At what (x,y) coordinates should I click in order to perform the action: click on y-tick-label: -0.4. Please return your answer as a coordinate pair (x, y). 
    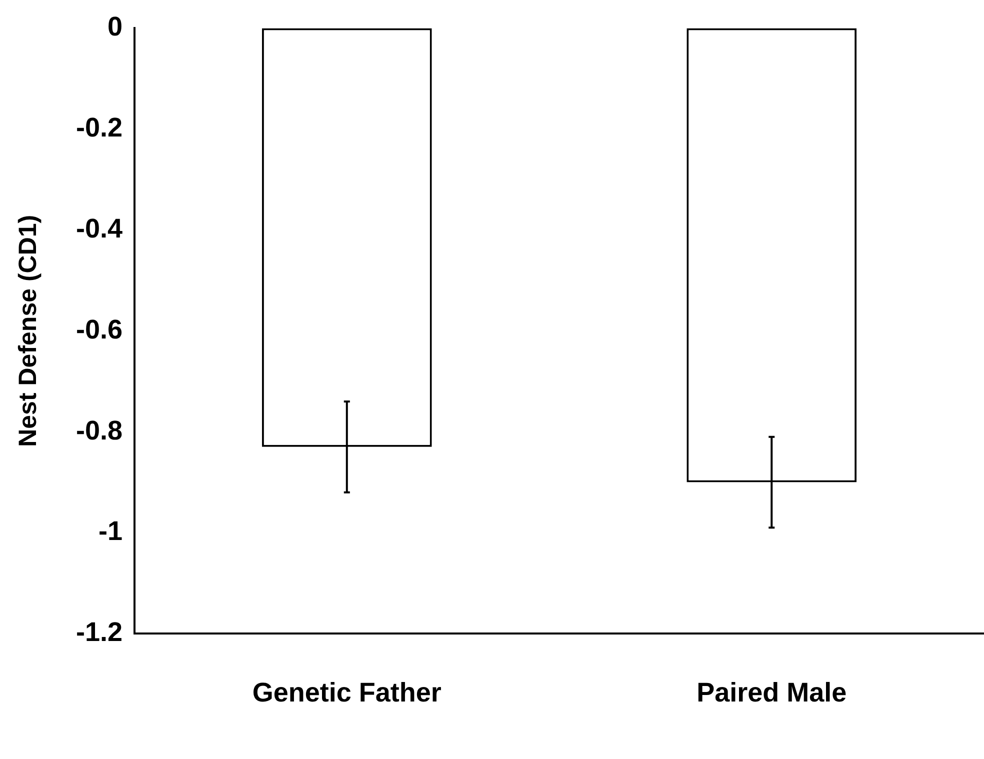
    Looking at the image, I should click on (99, 228).